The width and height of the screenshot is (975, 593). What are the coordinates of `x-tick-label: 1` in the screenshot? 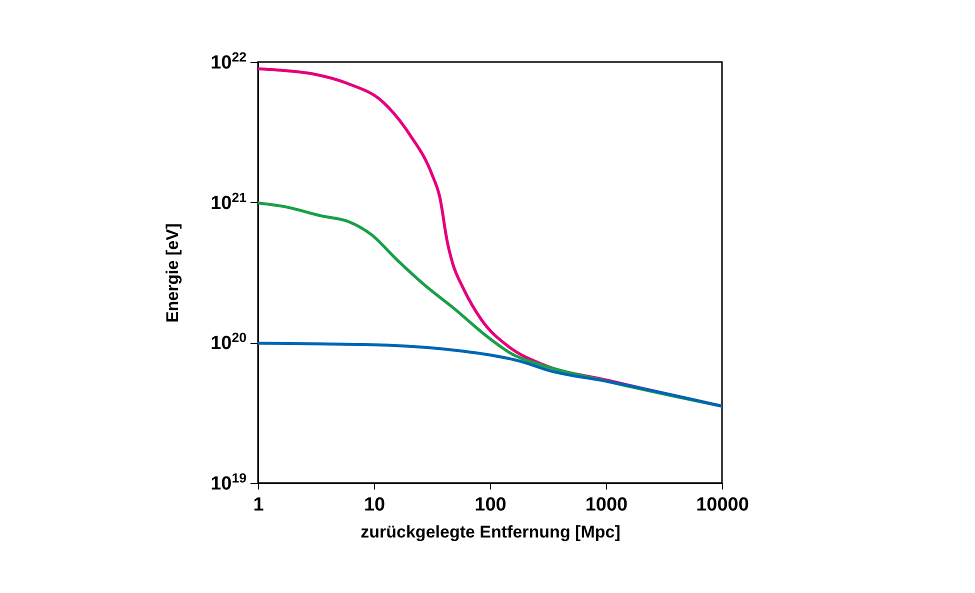 It's located at (258, 505).